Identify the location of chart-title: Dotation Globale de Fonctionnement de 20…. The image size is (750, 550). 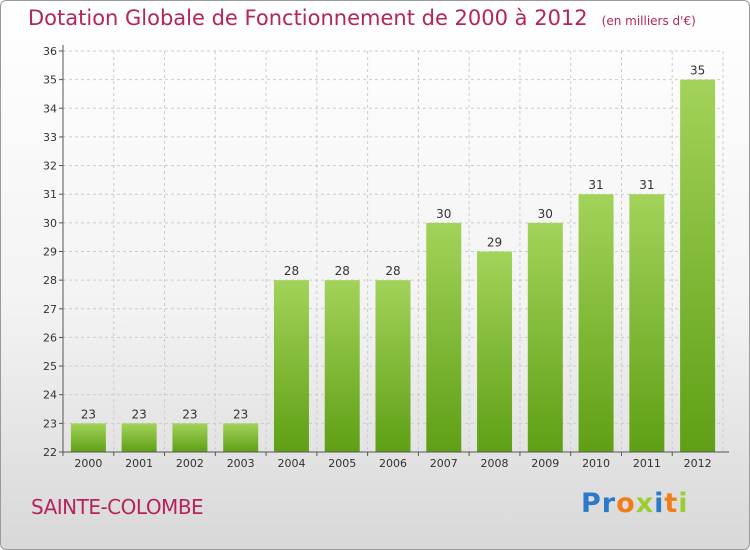
(362, 18).